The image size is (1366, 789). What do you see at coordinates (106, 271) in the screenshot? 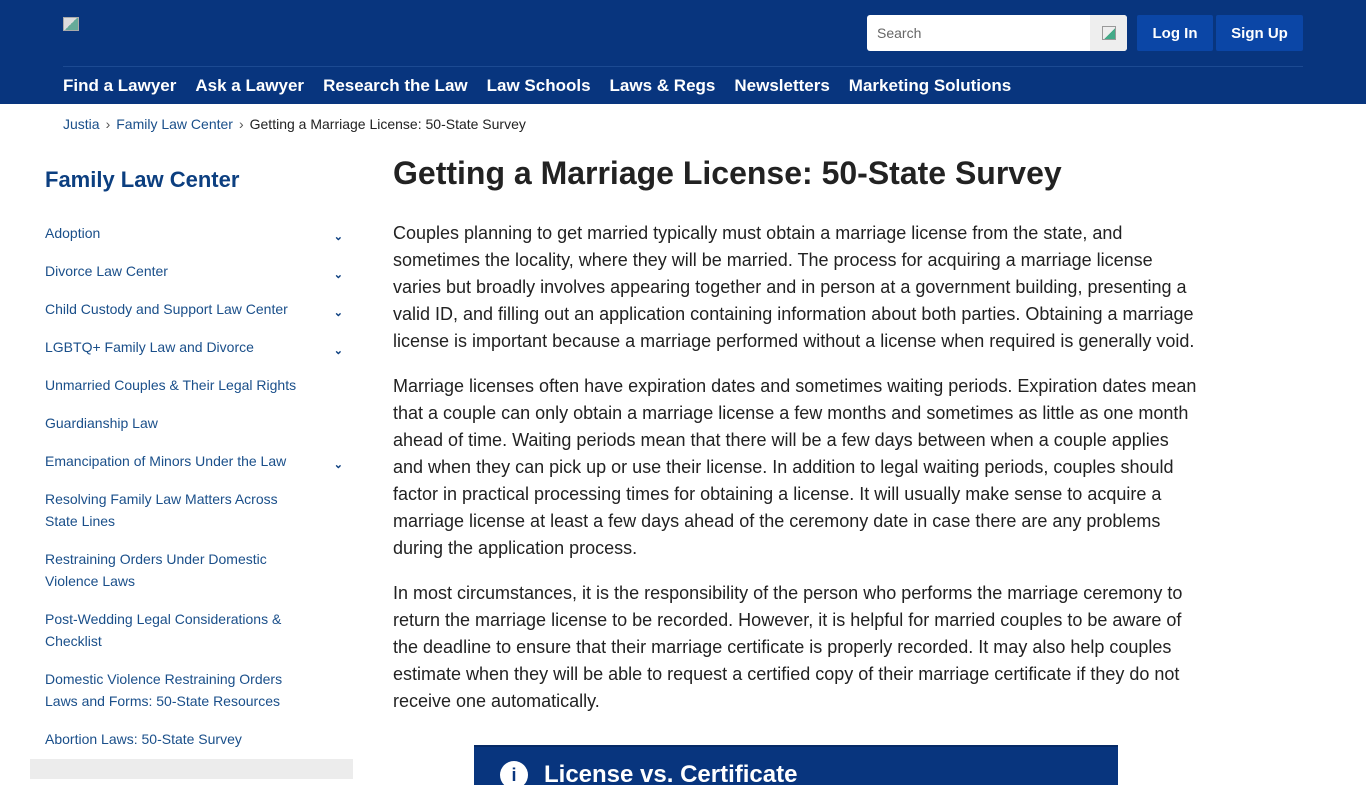
I see `sidebar-item-label: Divorce Law Center` at bounding box center [106, 271].